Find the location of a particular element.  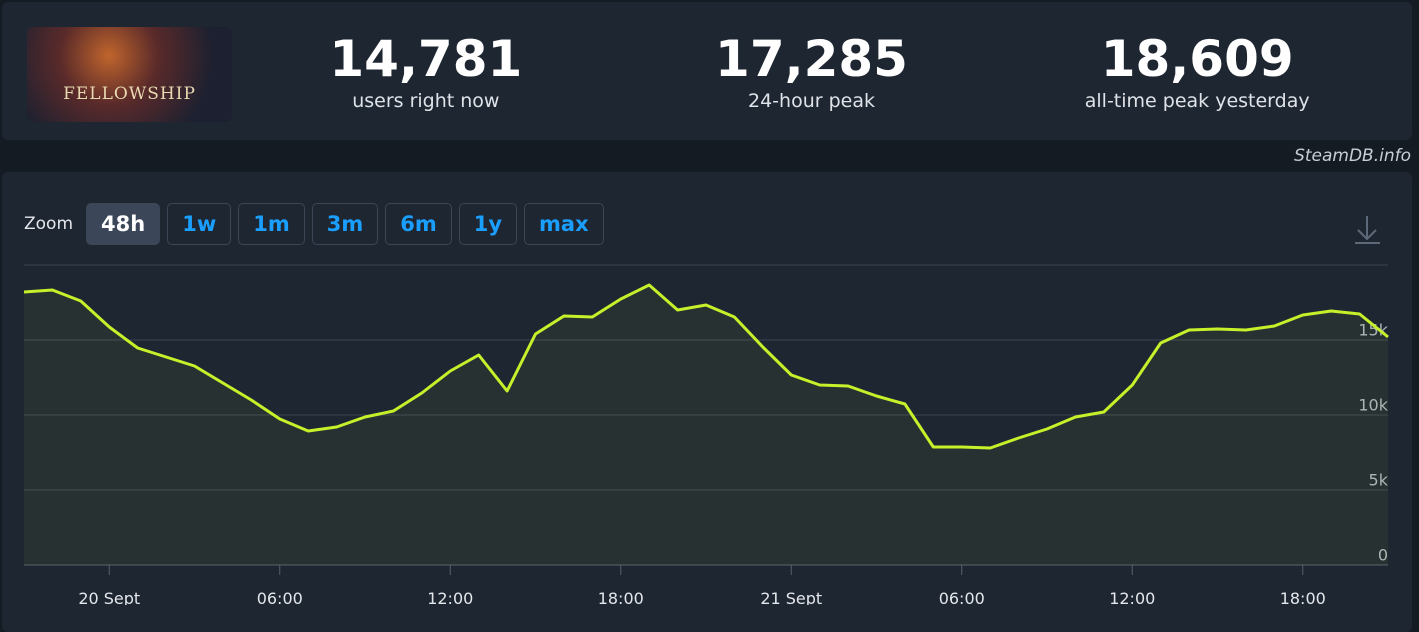

stat-value: 18,609 is located at coordinates (1197, 59).